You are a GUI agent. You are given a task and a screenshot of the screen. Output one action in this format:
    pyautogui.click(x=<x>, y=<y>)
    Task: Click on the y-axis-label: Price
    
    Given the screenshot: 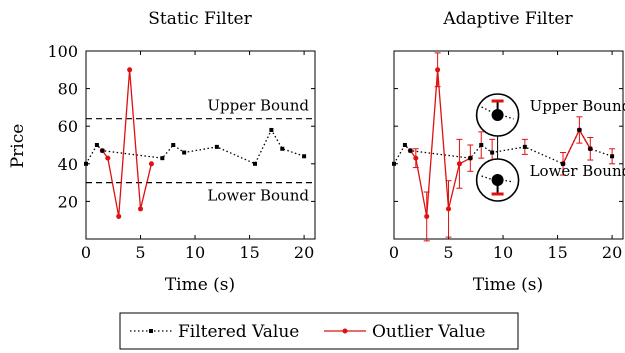 What is the action you would take?
    pyautogui.click(x=18, y=146)
    